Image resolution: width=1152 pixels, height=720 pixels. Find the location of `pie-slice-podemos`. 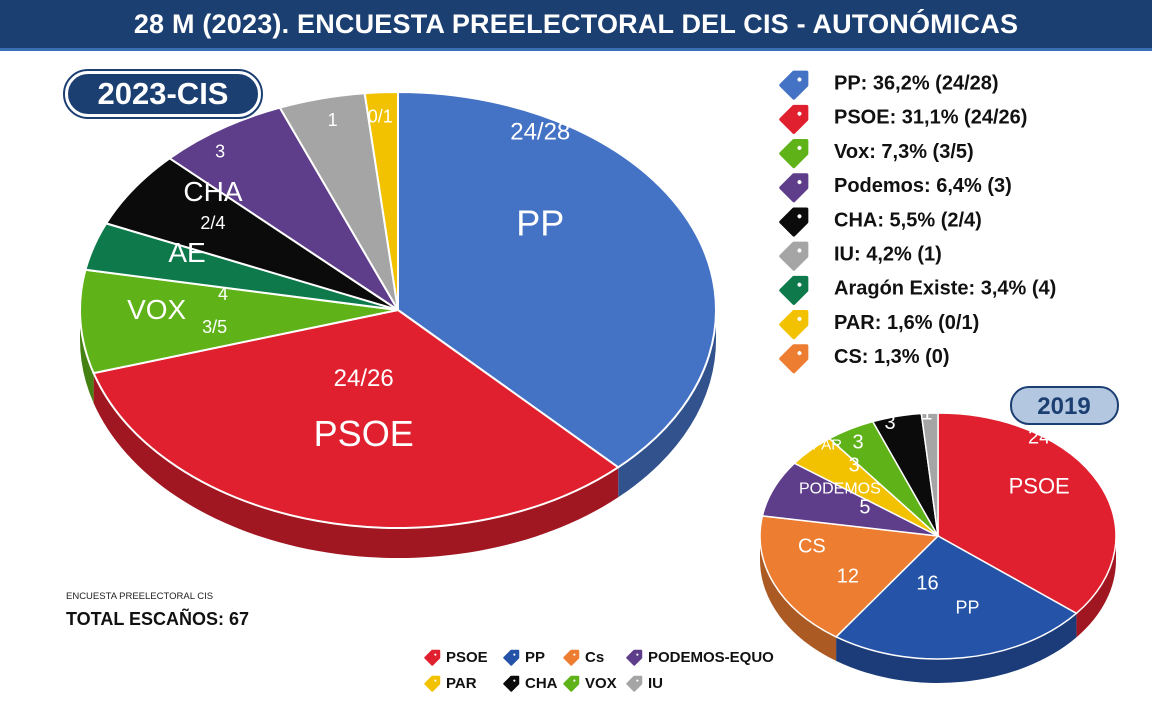

pie-slice-podemos is located at coordinates (283, 208).